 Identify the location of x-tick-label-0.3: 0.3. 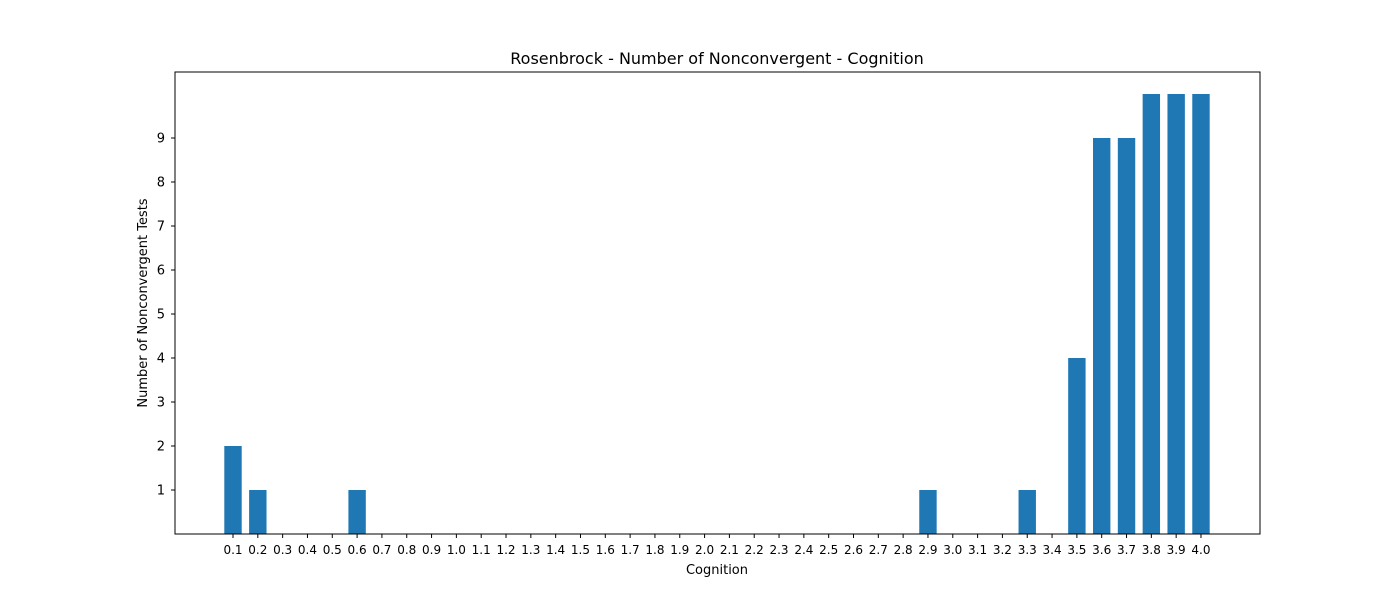
(282, 550).